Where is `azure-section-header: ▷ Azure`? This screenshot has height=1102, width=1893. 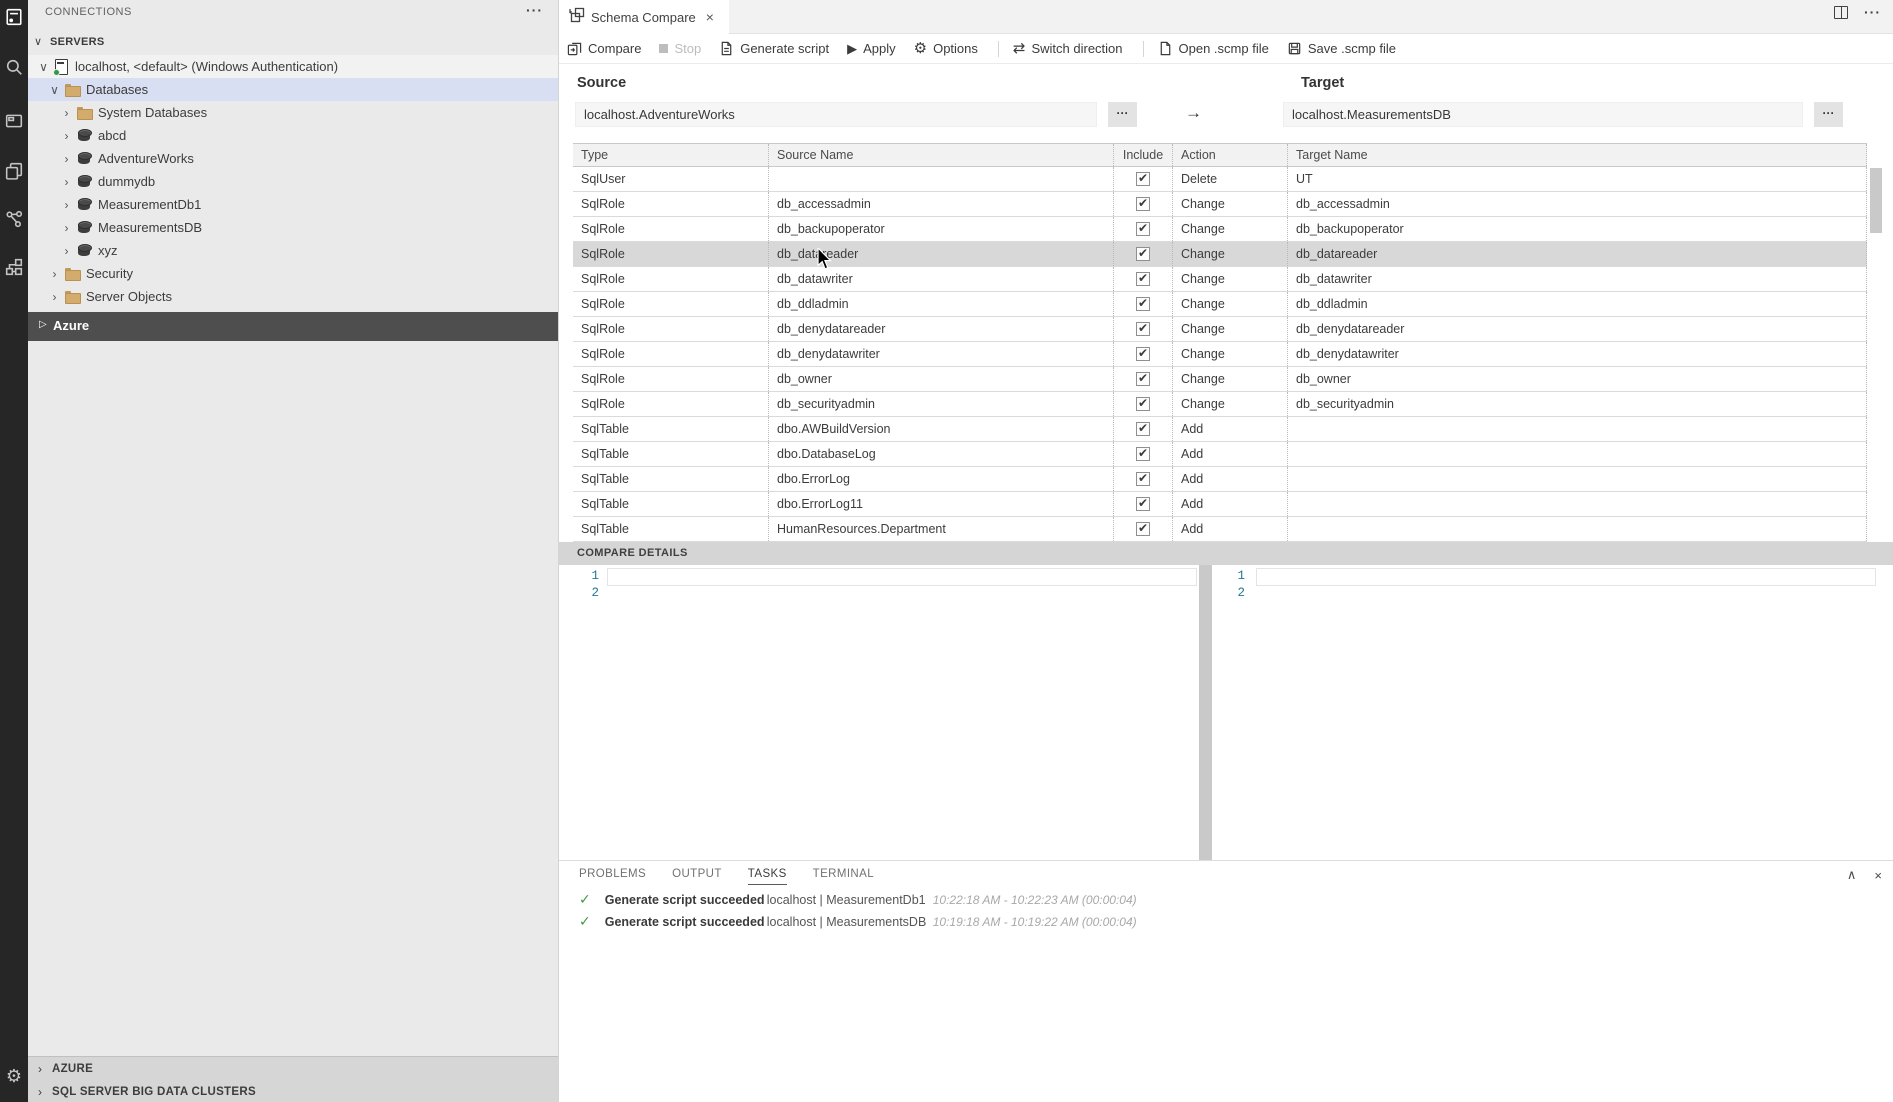
azure-section-header: ▷ Azure is located at coordinates (293, 326).